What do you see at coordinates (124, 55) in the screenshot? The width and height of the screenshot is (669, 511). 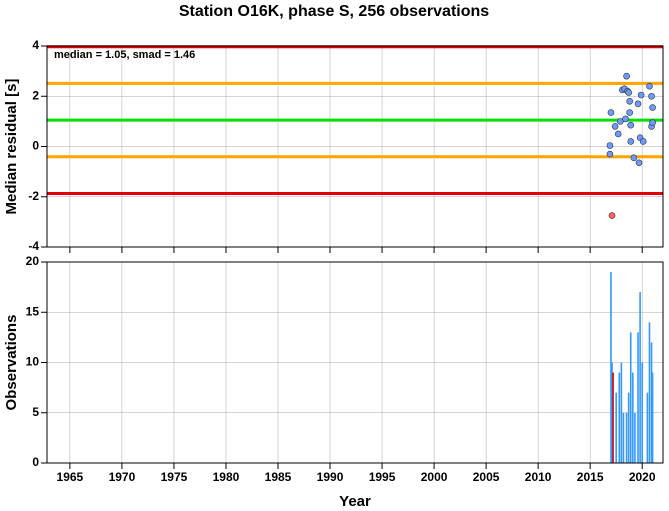 I see `annotation: median = 1.05, smad = 1.46` at bounding box center [124, 55].